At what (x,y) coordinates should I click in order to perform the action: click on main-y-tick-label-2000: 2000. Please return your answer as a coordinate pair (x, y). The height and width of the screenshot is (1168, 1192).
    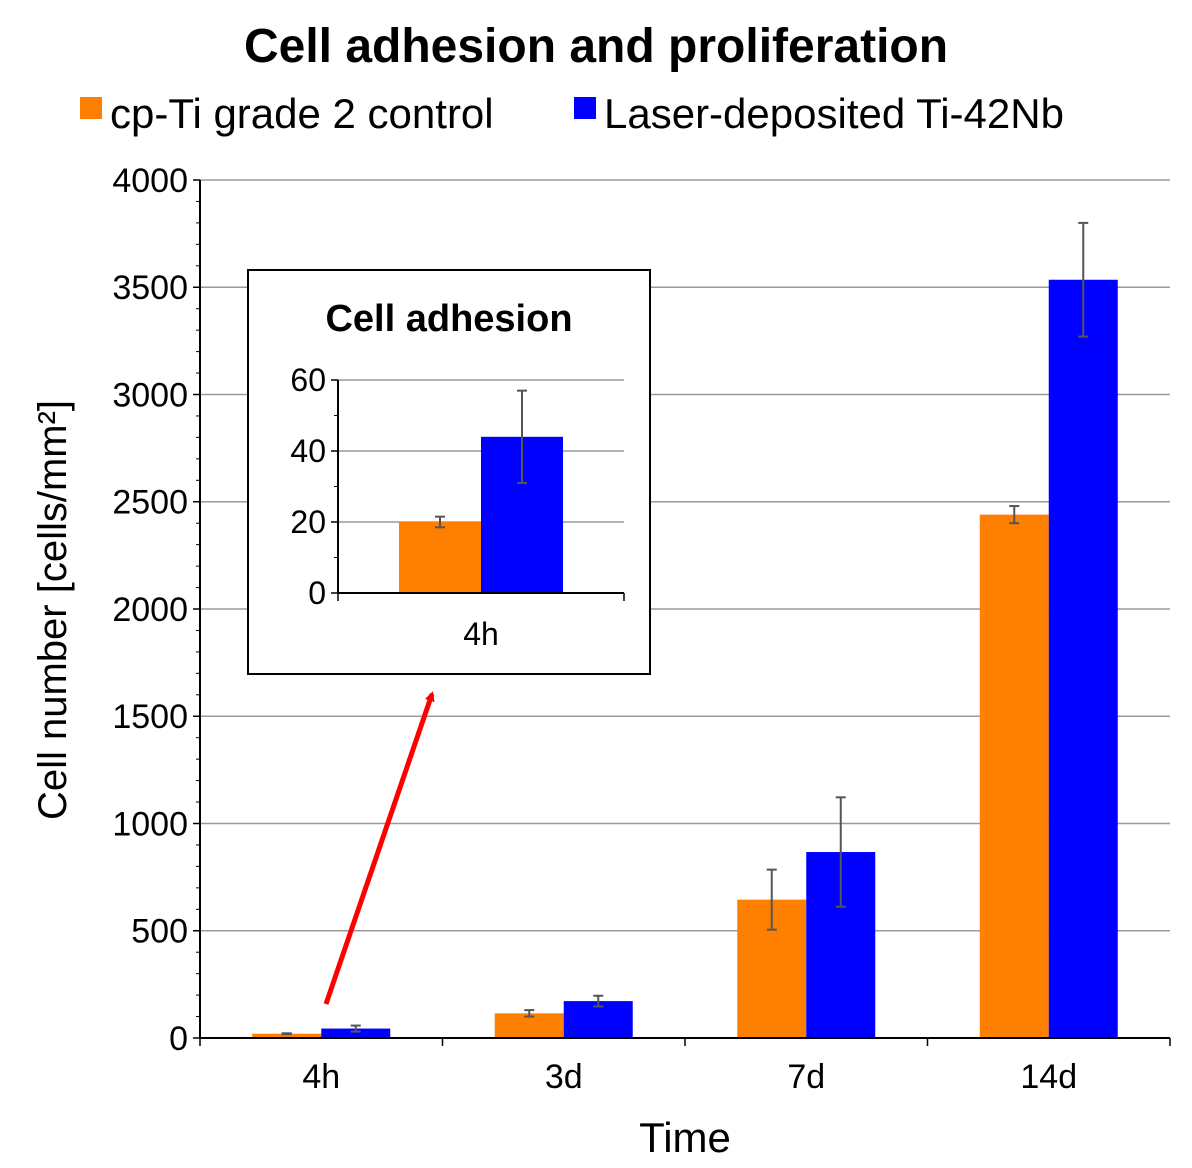
    Looking at the image, I should click on (150, 610).